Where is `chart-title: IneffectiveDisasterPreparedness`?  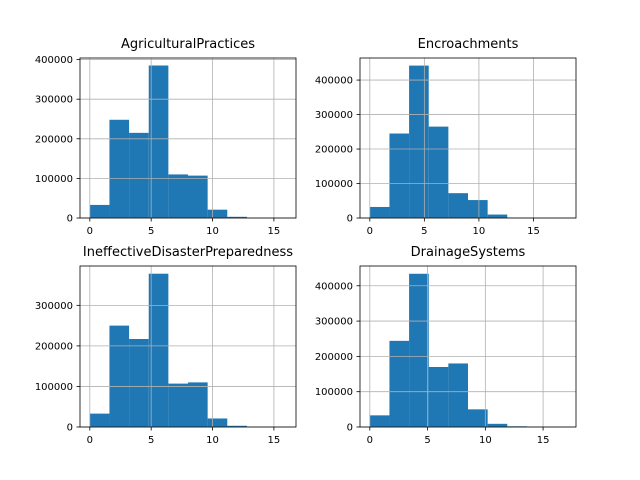
chart-title: IneffectiveDisasterPreparedness is located at coordinates (188, 252).